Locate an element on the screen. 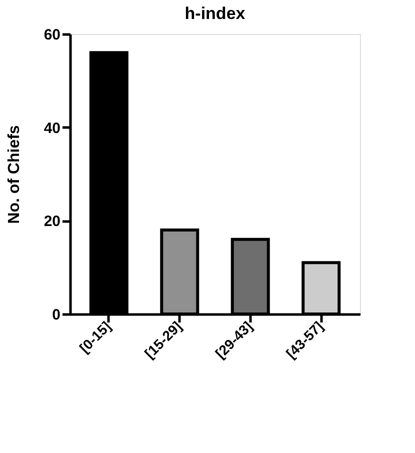 Image resolution: width=415 pixels, height=453 pixels. y-tick-label: 20 is located at coordinates (52, 221).